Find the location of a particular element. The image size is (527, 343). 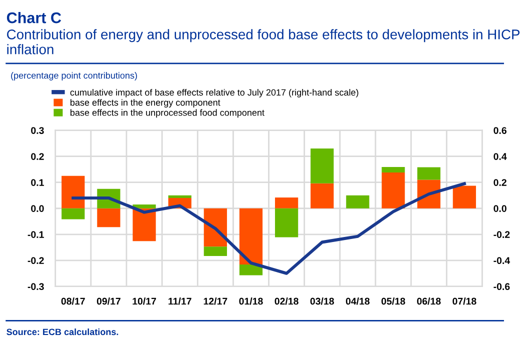

y-tick-label: 0.0 is located at coordinates (37, 208).